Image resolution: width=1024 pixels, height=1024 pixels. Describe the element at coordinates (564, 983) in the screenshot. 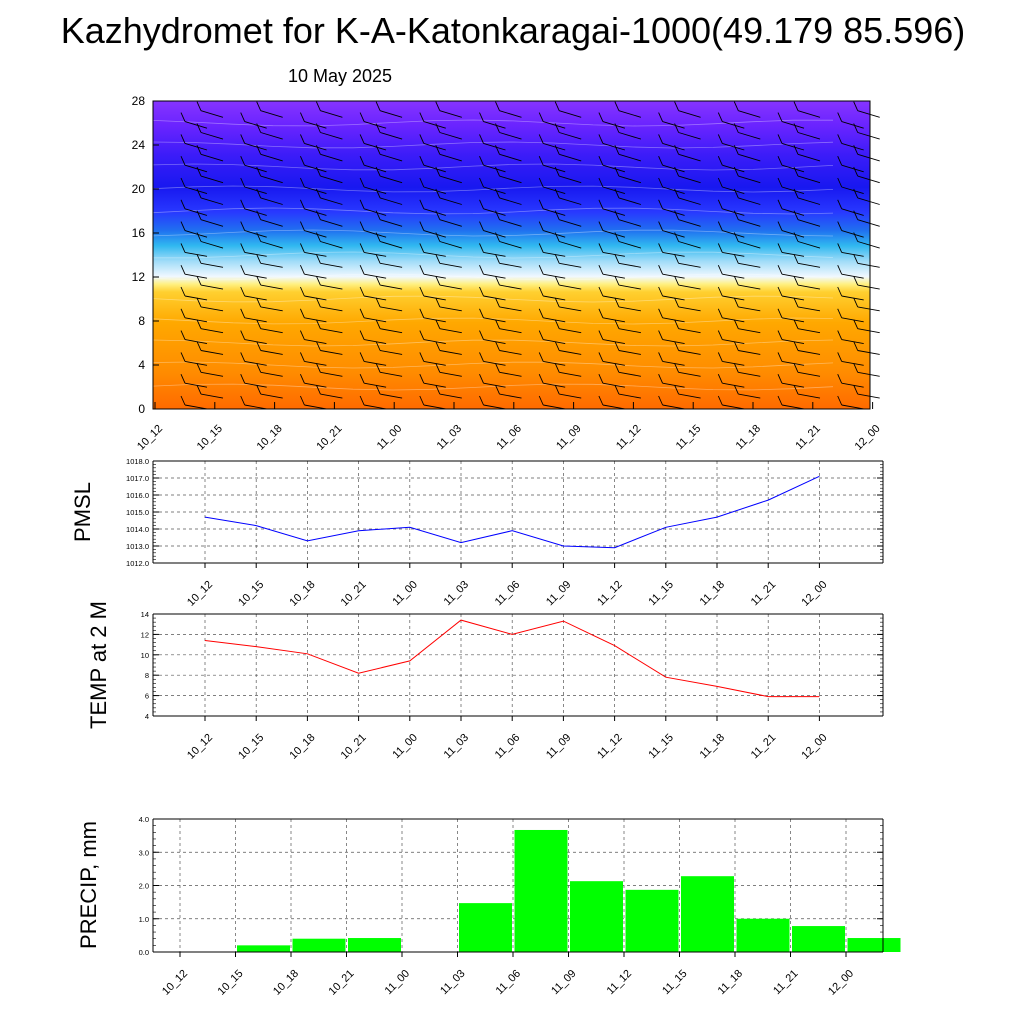

I see `x-tick-label: 11_09` at that location.